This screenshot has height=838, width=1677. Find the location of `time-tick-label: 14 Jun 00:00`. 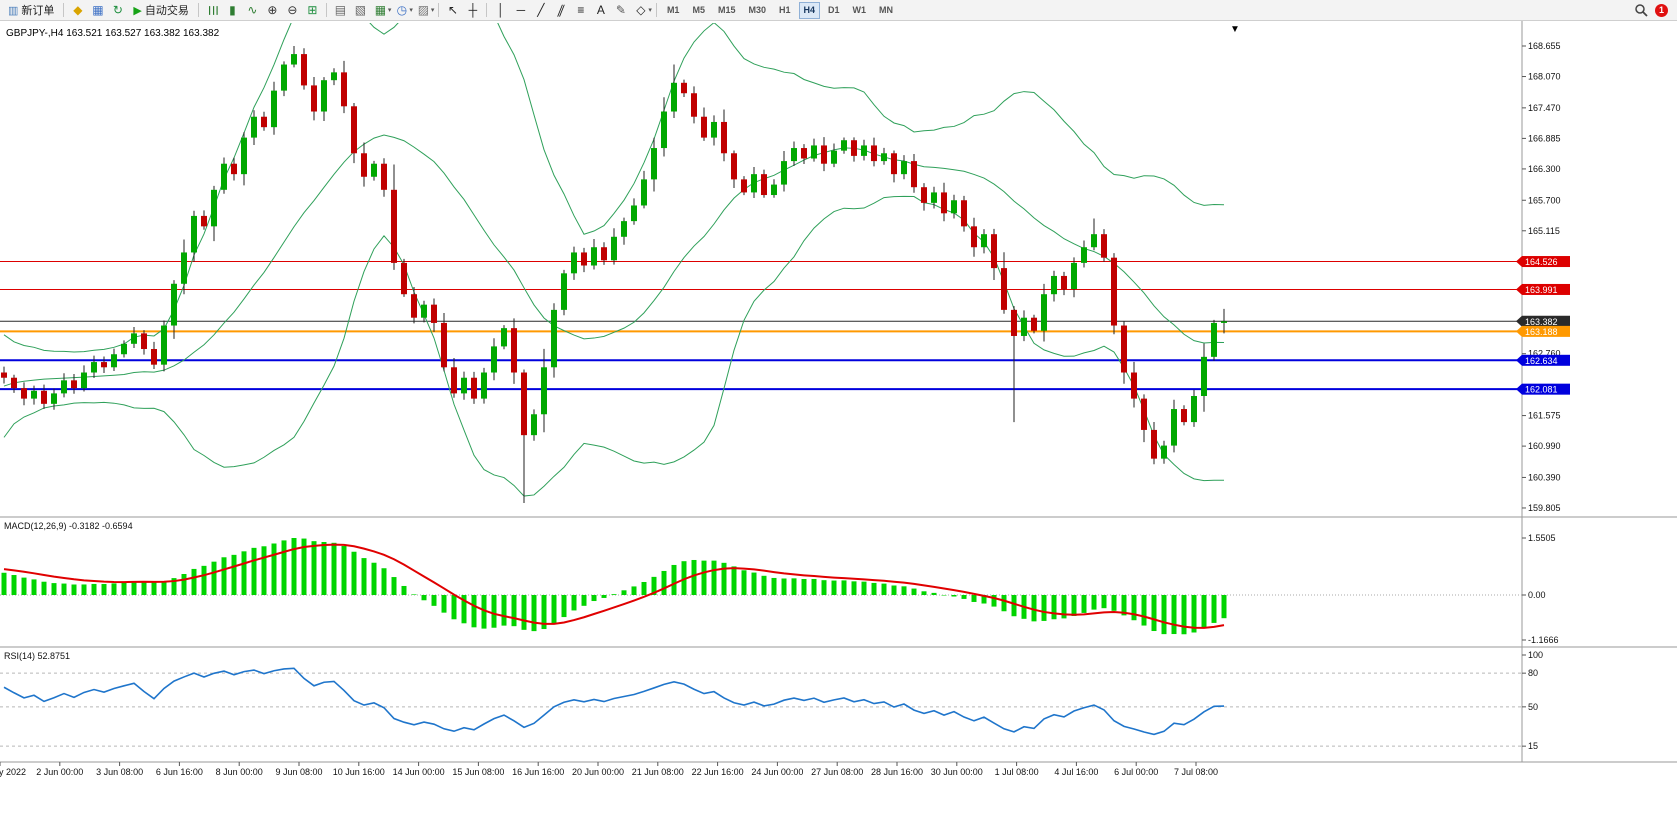

time-tick-label: 14 Jun 00:00 is located at coordinates (419, 772).